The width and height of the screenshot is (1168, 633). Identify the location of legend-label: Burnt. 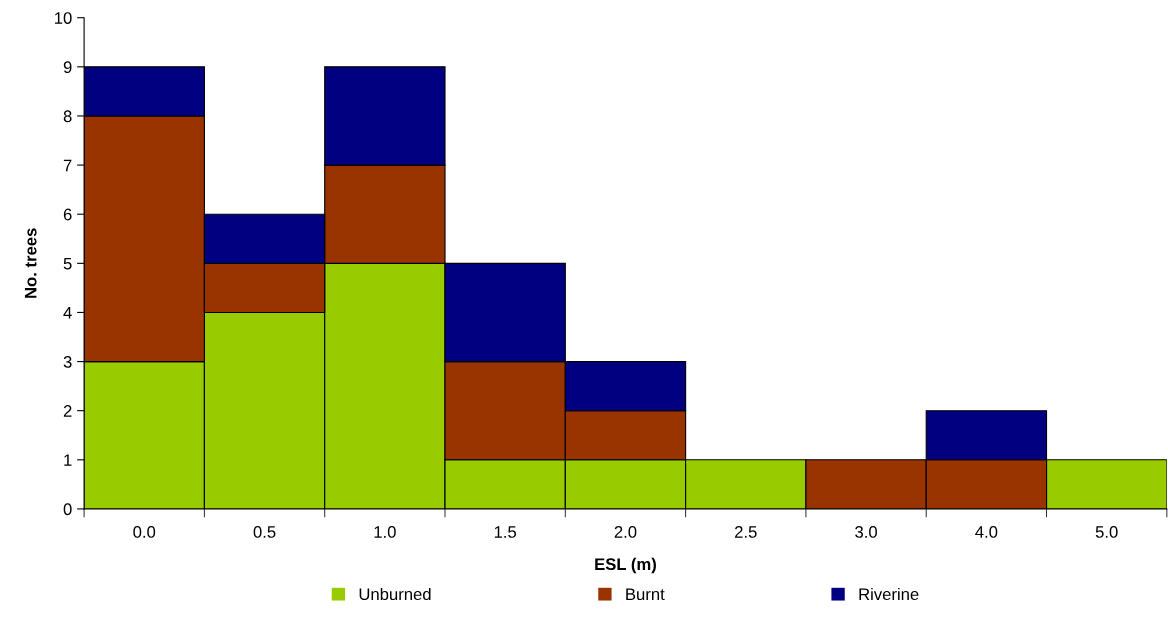
(645, 594).